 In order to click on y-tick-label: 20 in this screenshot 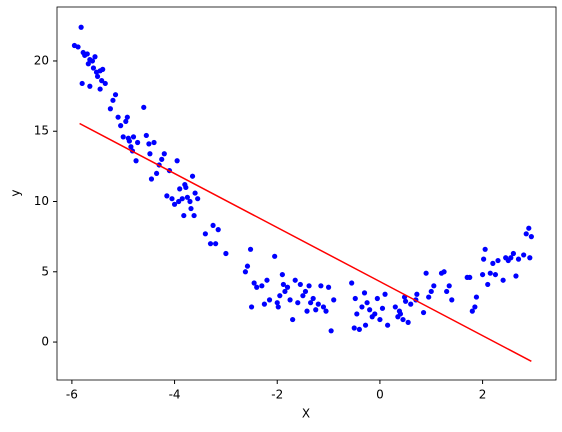, I will do `click(41, 60)`.